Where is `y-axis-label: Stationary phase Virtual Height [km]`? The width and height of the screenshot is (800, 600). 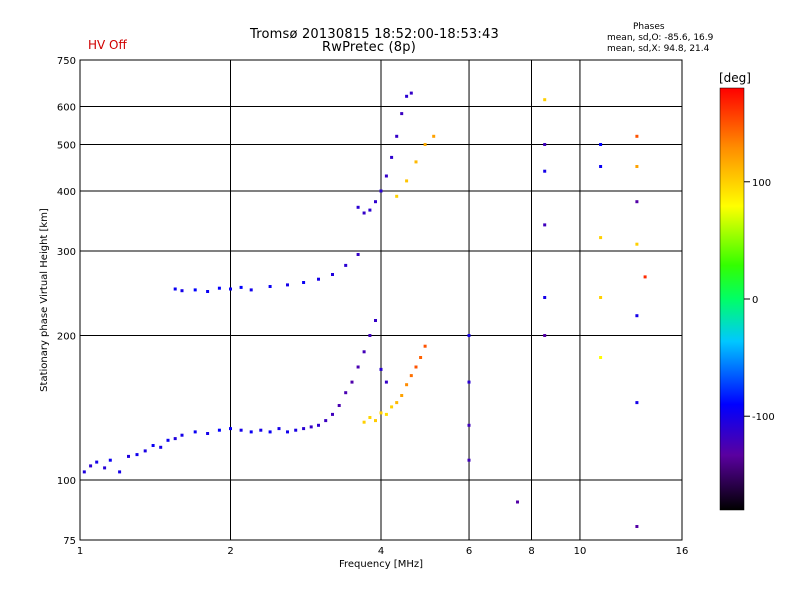 y-axis-label: Stationary phase Virtual Height [km] is located at coordinates (44, 300).